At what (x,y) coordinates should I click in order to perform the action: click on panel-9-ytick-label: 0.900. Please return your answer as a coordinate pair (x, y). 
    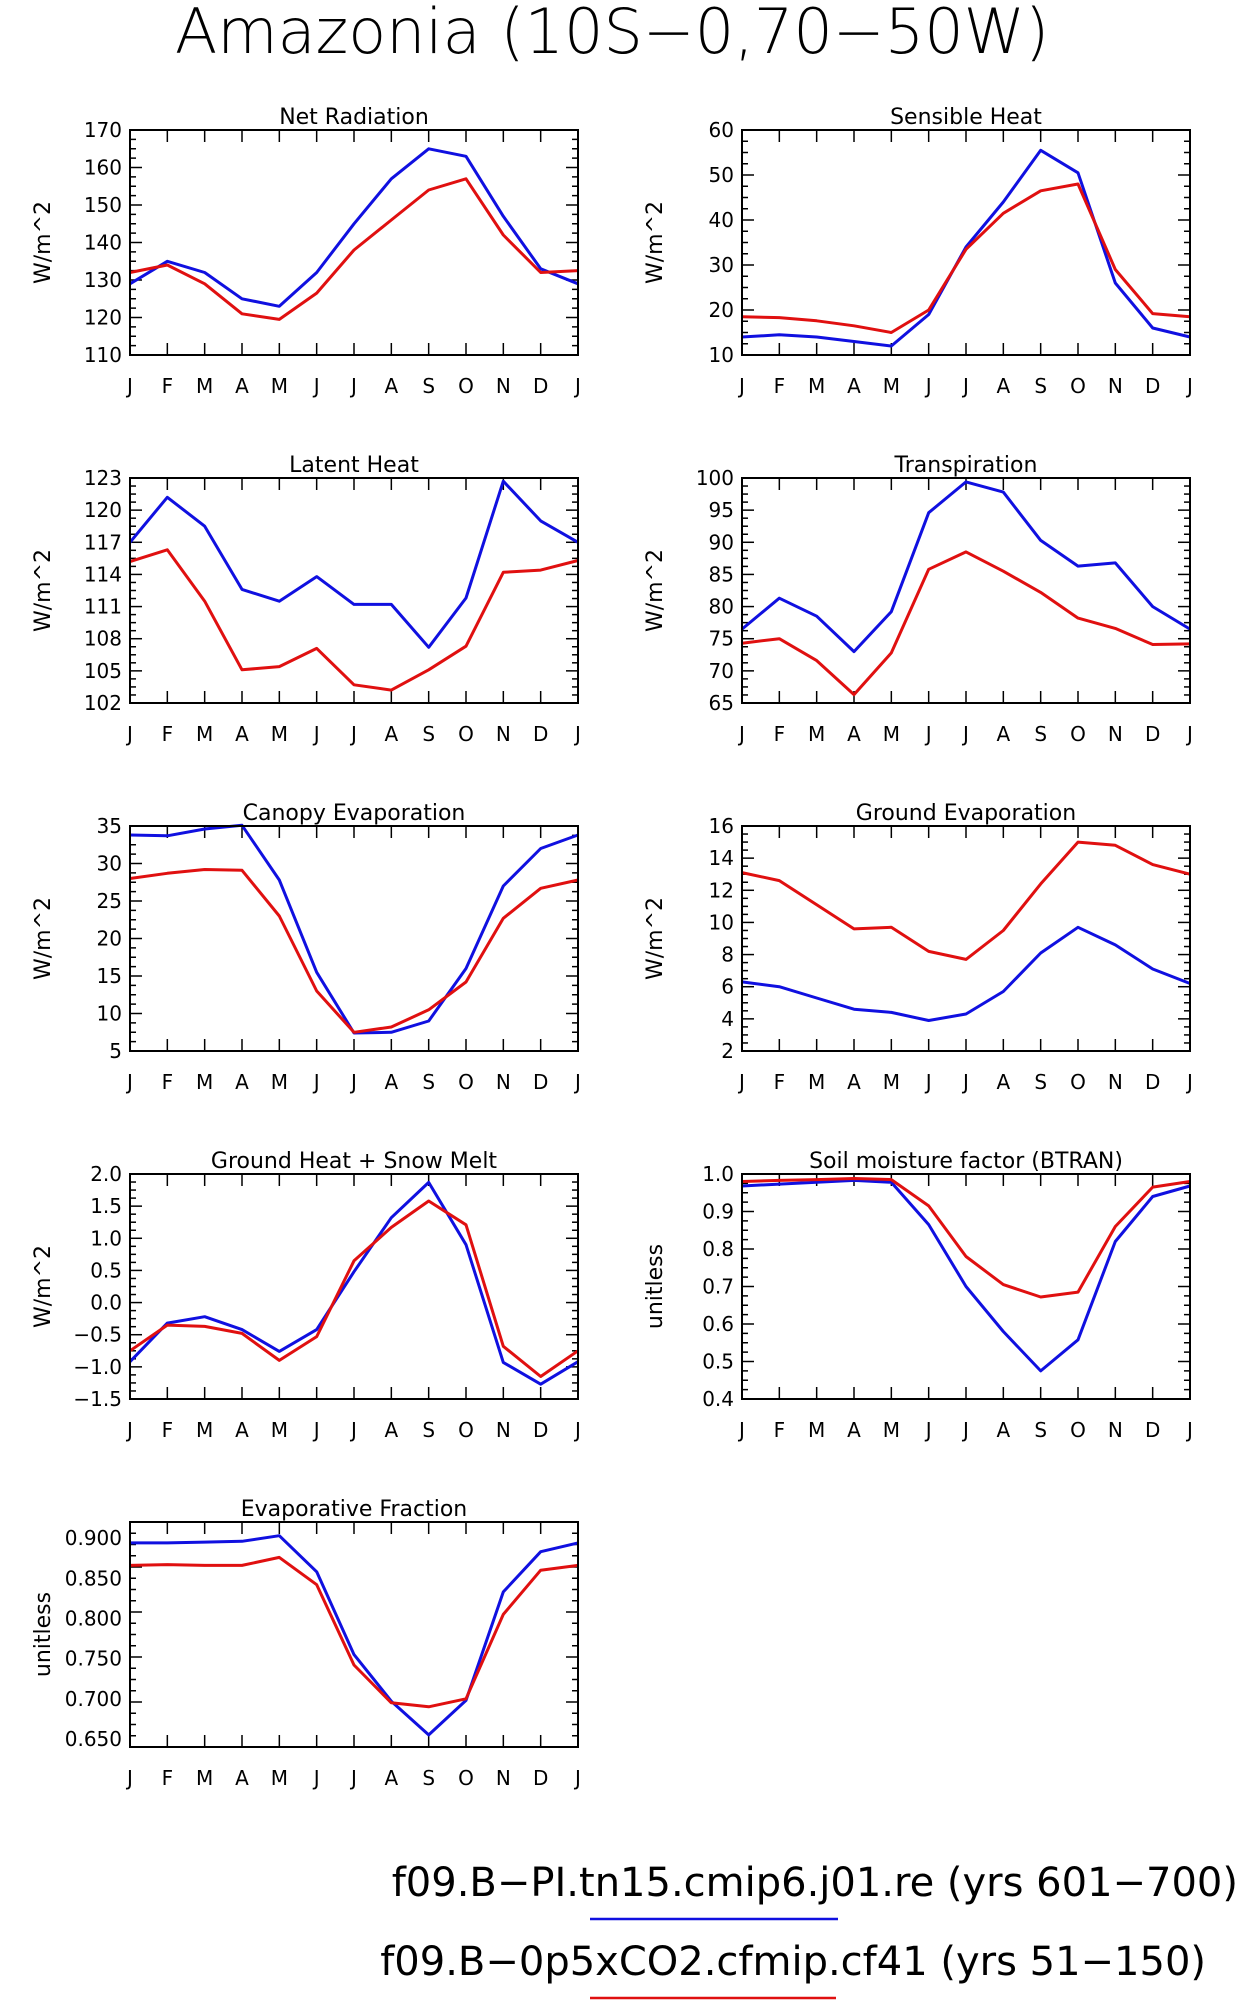
    Looking at the image, I should click on (93, 1538).